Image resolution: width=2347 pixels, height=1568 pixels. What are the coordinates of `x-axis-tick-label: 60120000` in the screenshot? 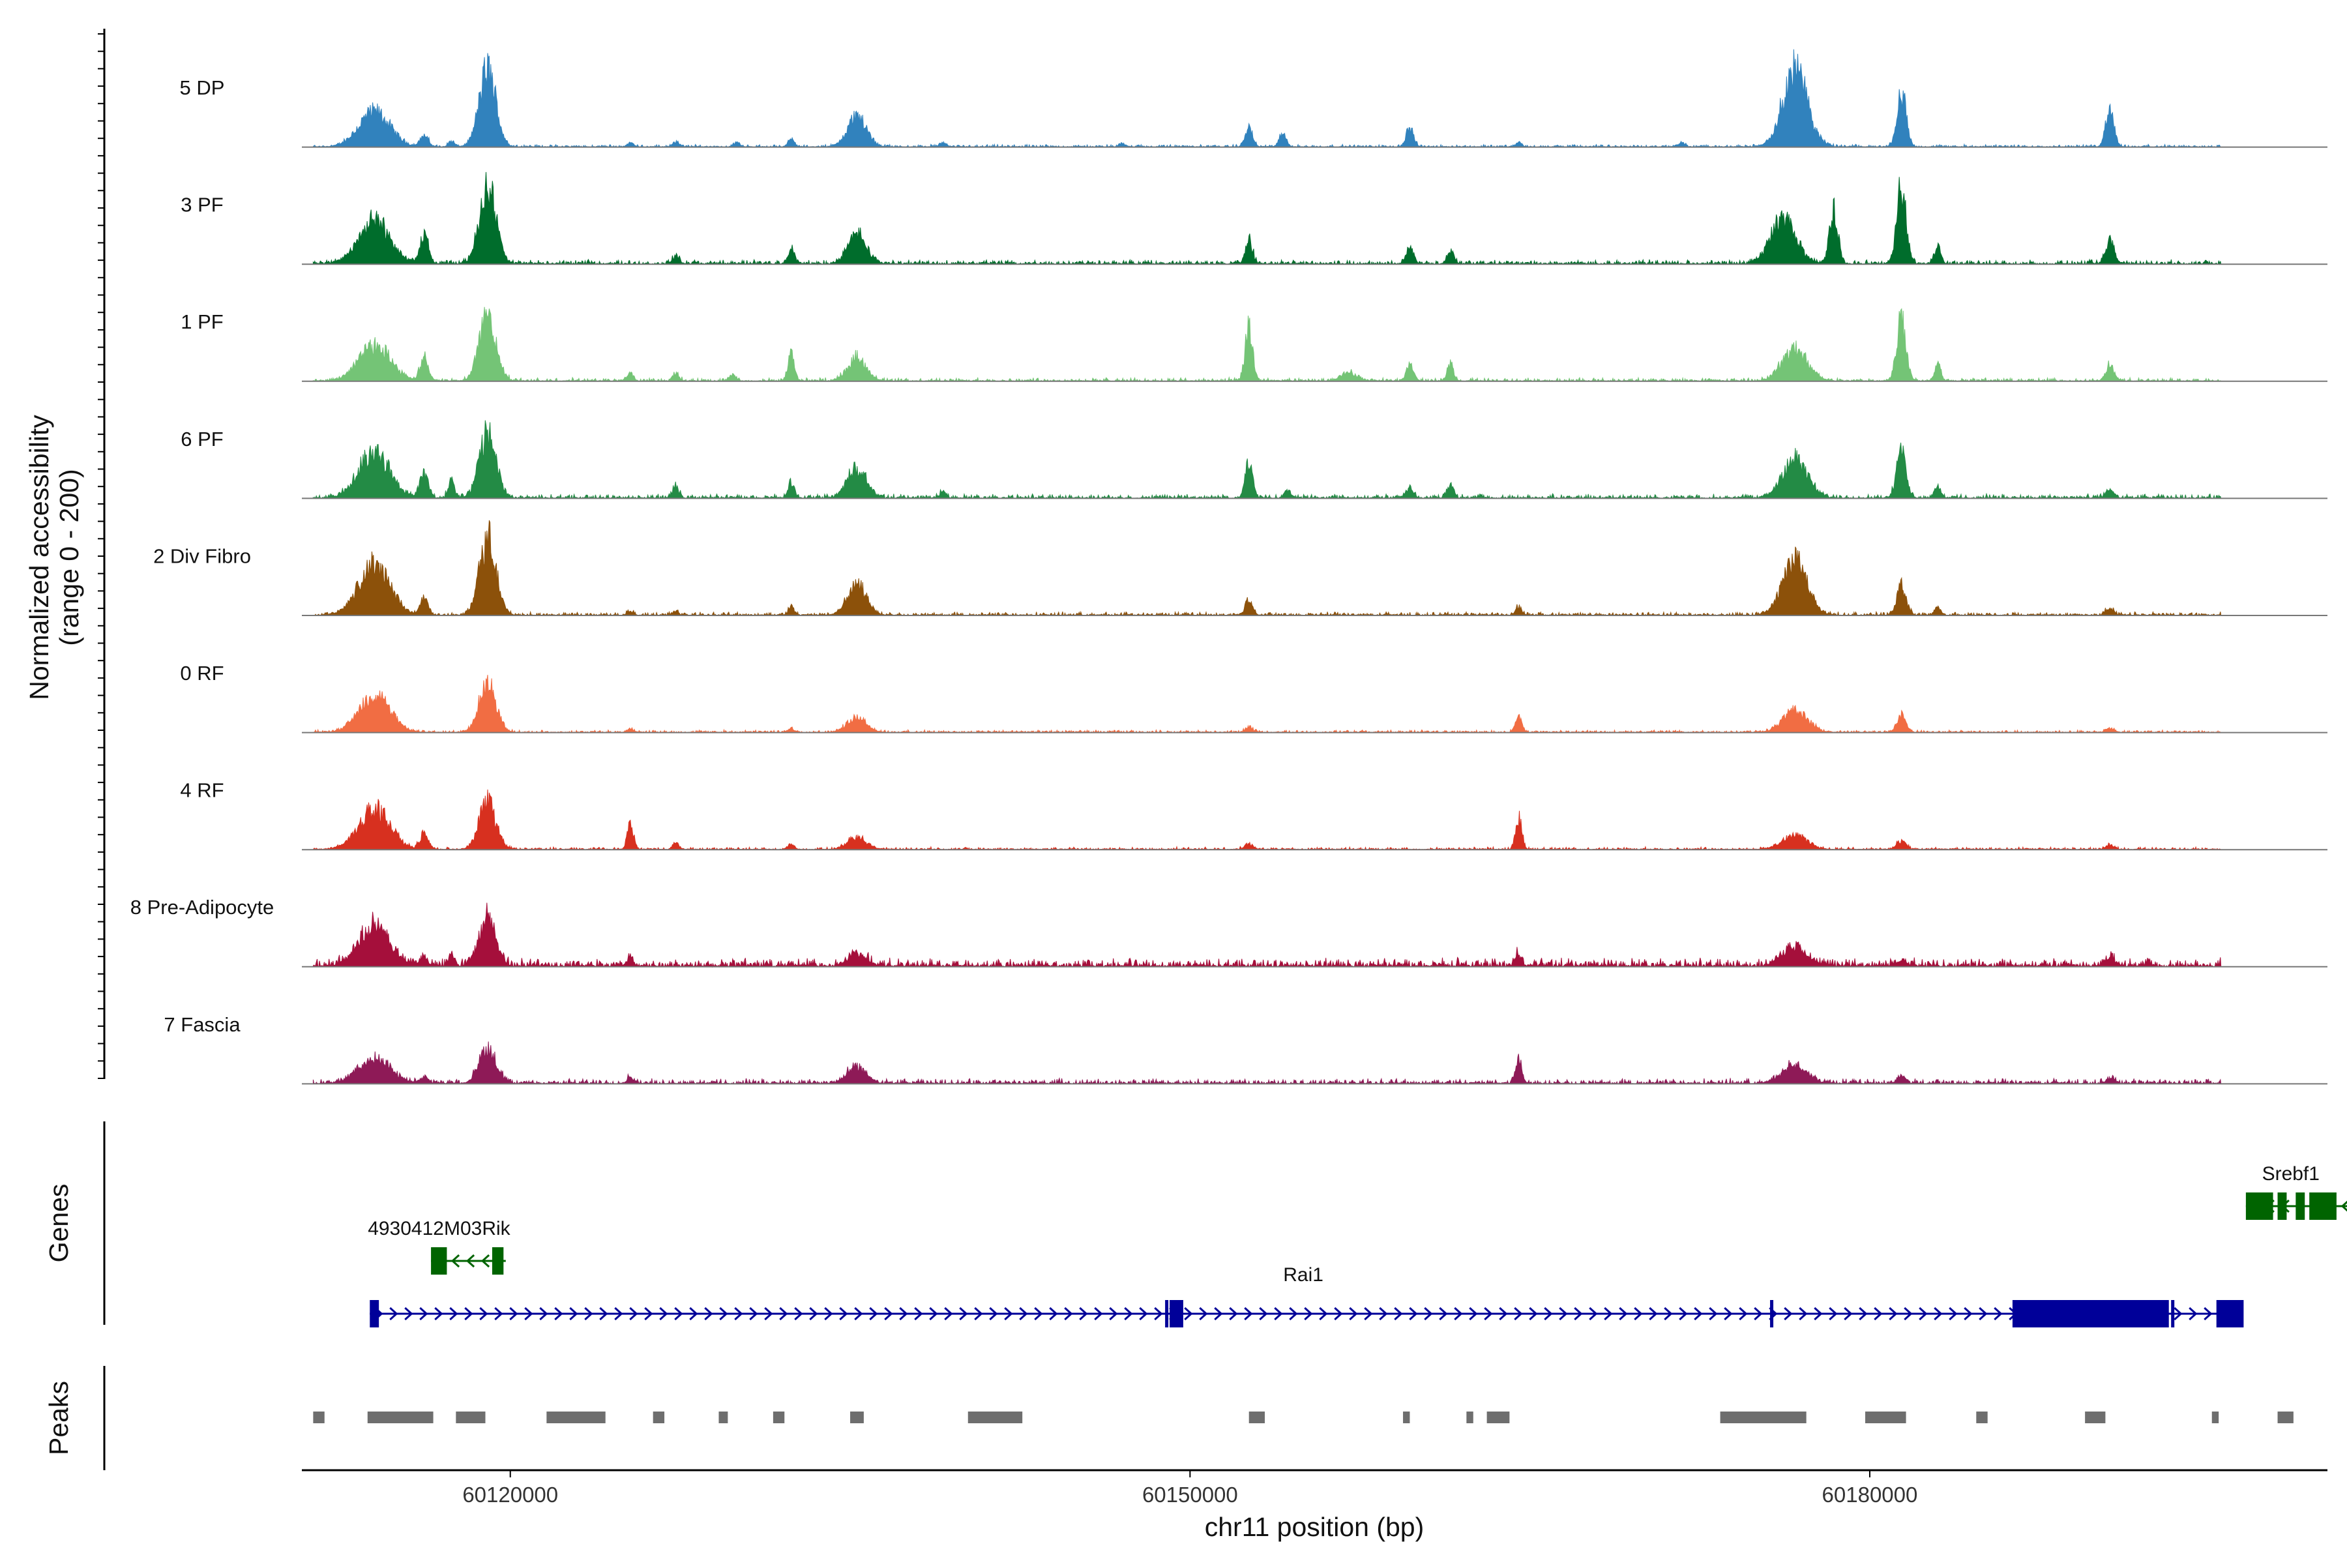 It's located at (510, 1495).